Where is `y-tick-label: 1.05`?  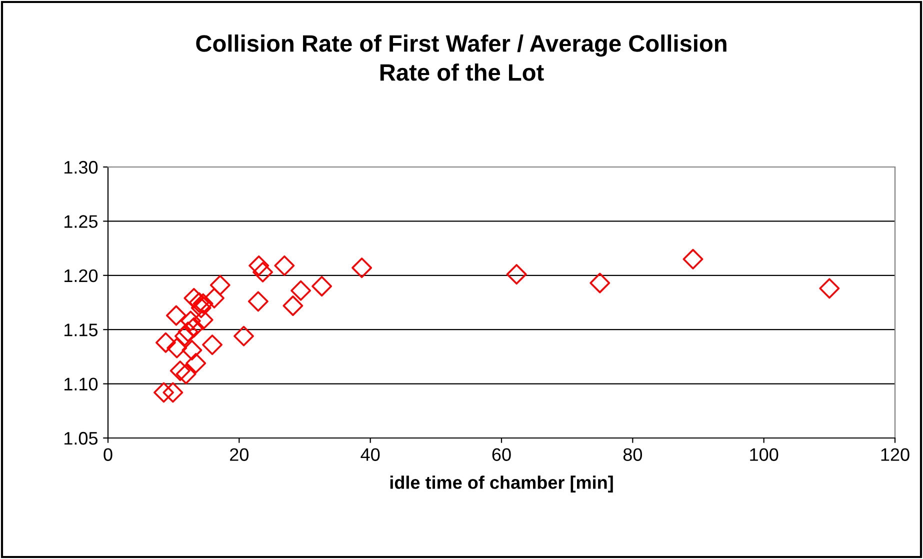 y-tick-label: 1.05 is located at coordinates (81, 438).